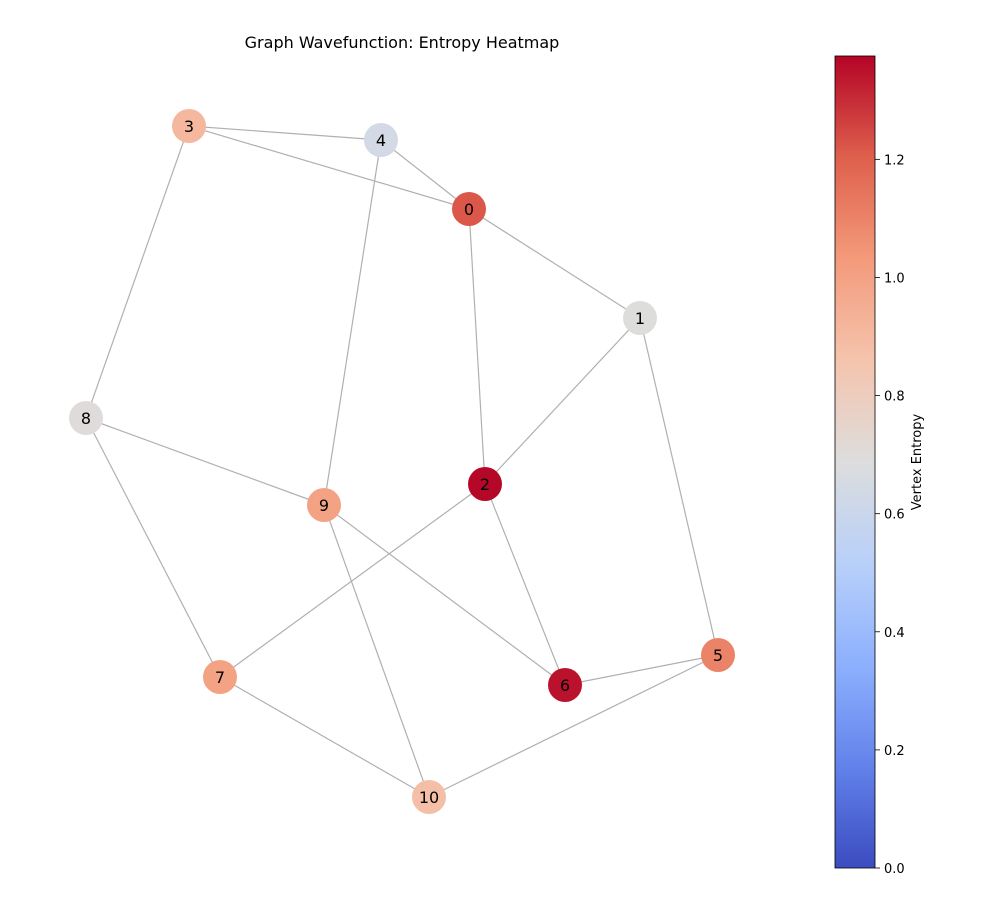  What do you see at coordinates (917, 461) in the screenshot?
I see `colorbar-label: Vertex Entropy` at bounding box center [917, 461].